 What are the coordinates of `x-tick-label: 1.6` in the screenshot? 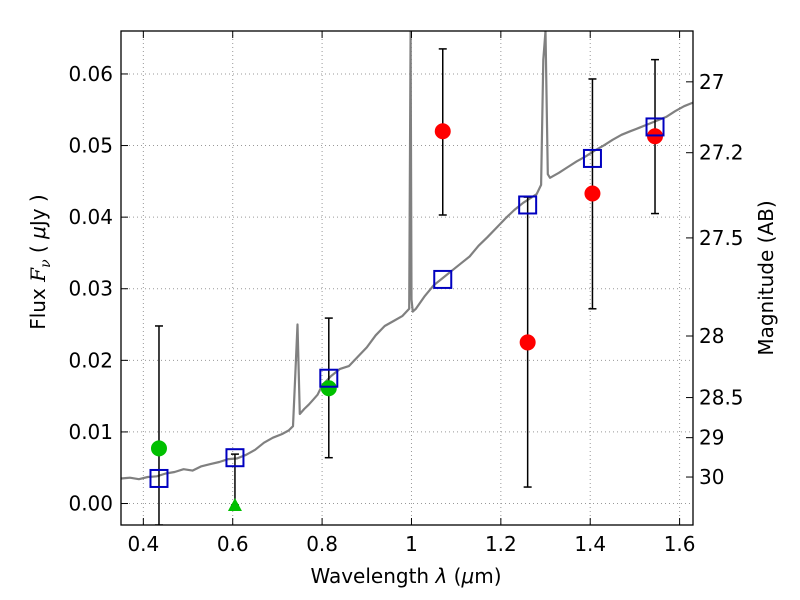 It's located at (680, 544).